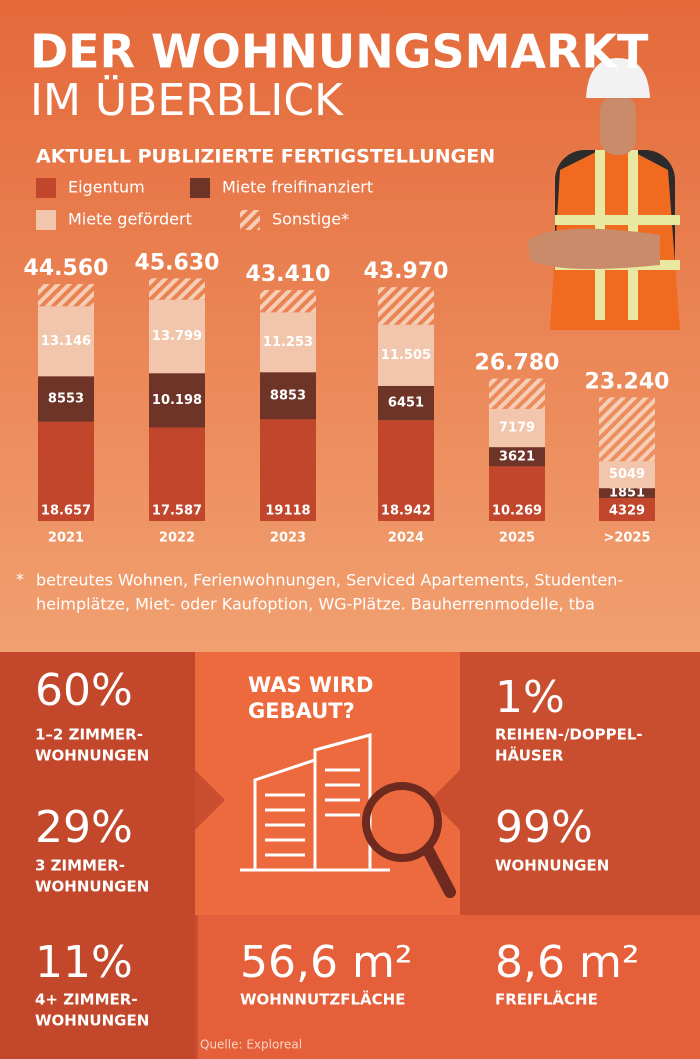  I want to click on total-label: 26.780, so click(517, 363).